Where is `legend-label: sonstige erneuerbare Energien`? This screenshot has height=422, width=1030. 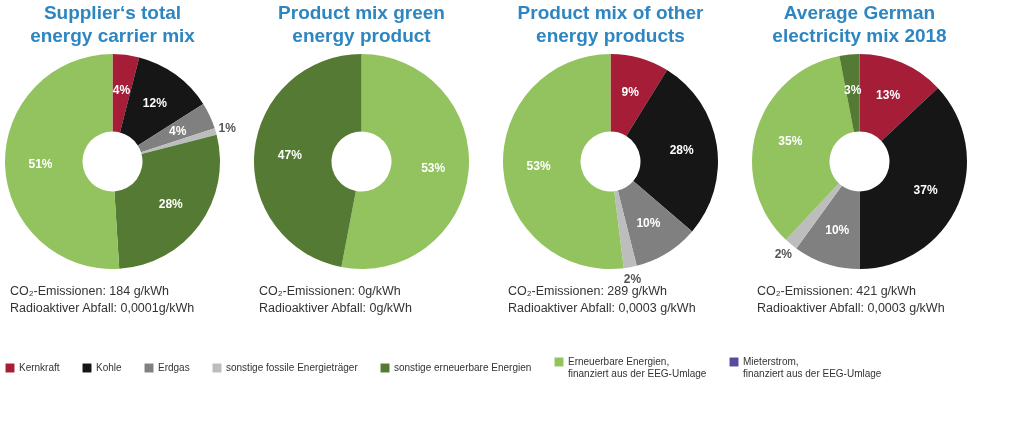
legend-label: sonstige erneuerbare Energien is located at coordinates (463, 367).